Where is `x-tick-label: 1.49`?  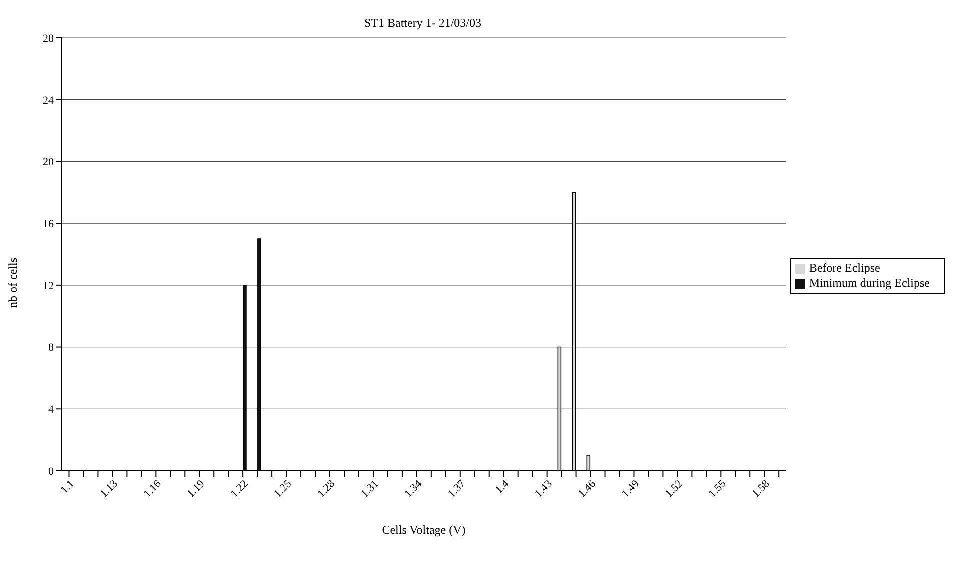
x-tick-label: 1.49 is located at coordinates (631, 489).